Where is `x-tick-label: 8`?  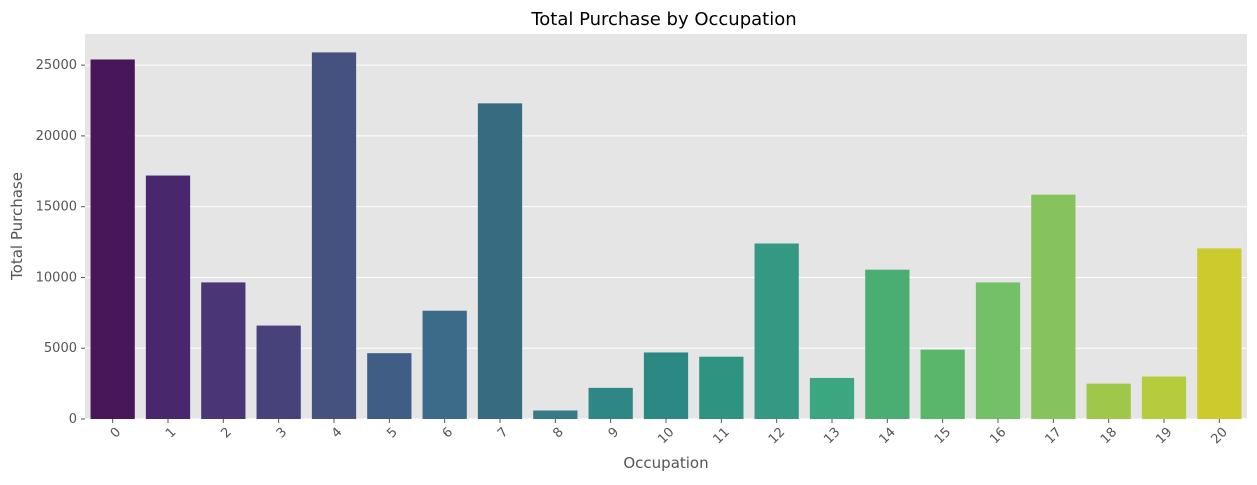 x-tick-label: 8 is located at coordinates (558, 433).